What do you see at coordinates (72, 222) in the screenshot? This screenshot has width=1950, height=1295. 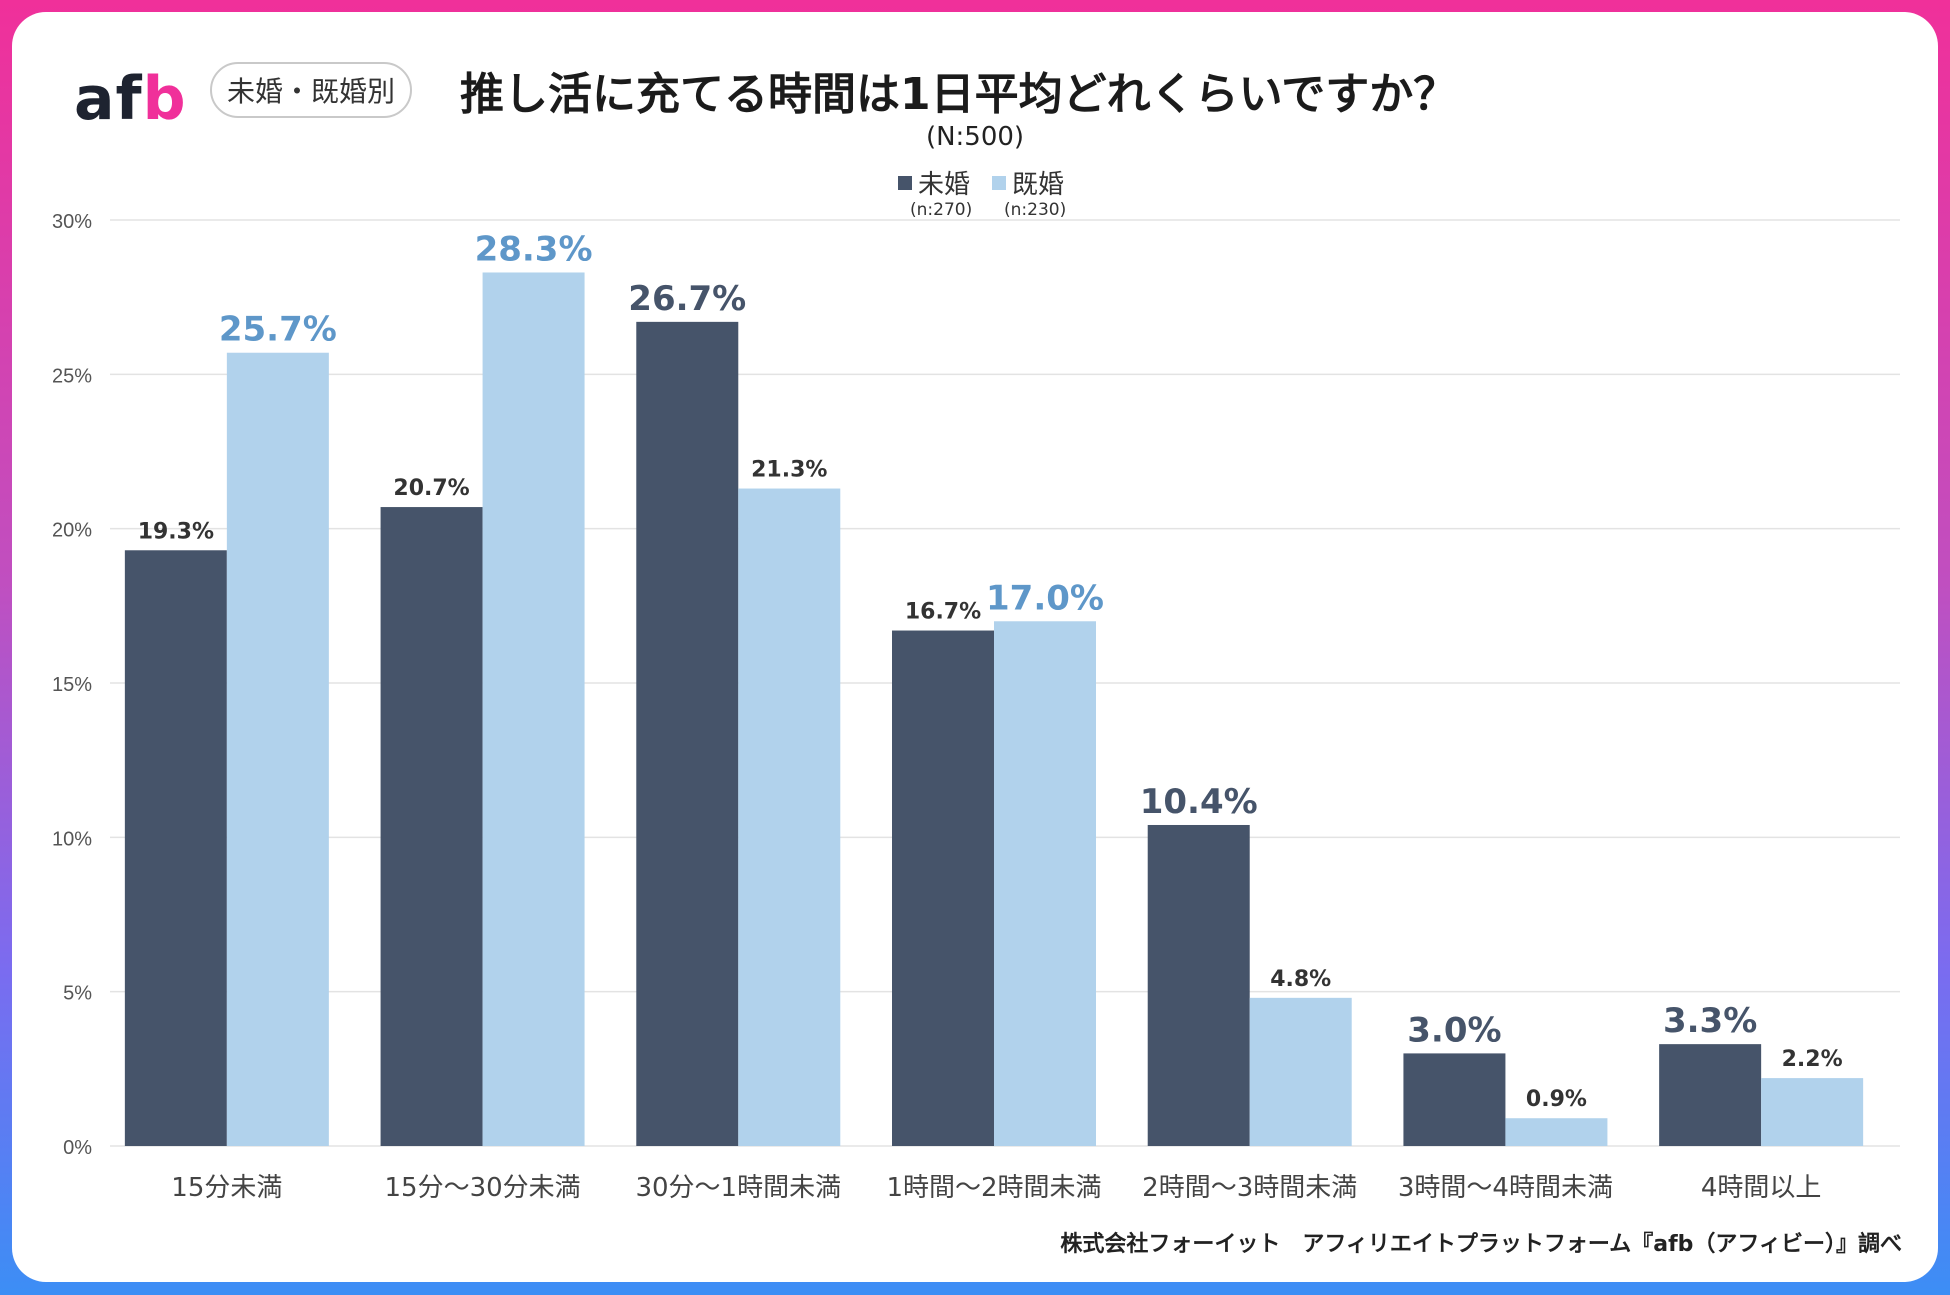 I see `y-tick-label: 30%` at bounding box center [72, 222].